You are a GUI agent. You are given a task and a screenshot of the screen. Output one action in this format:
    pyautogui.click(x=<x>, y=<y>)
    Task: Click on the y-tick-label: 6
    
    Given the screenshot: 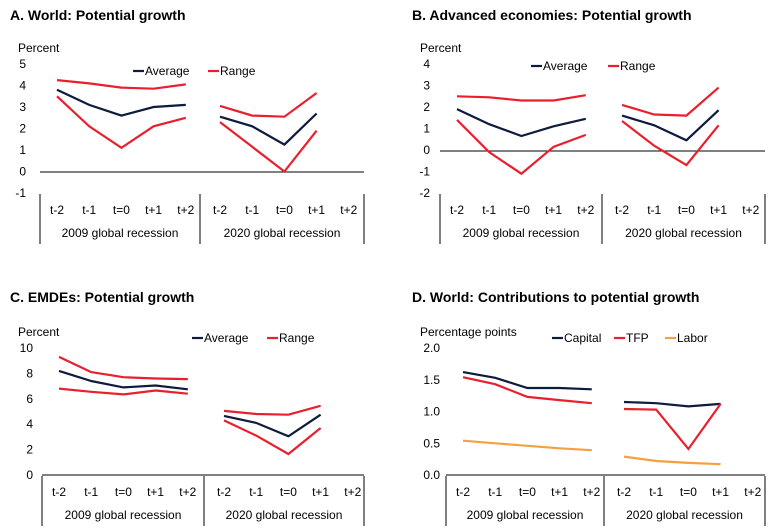 What is the action you would take?
    pyautogui.click(x=29, y=399)
    